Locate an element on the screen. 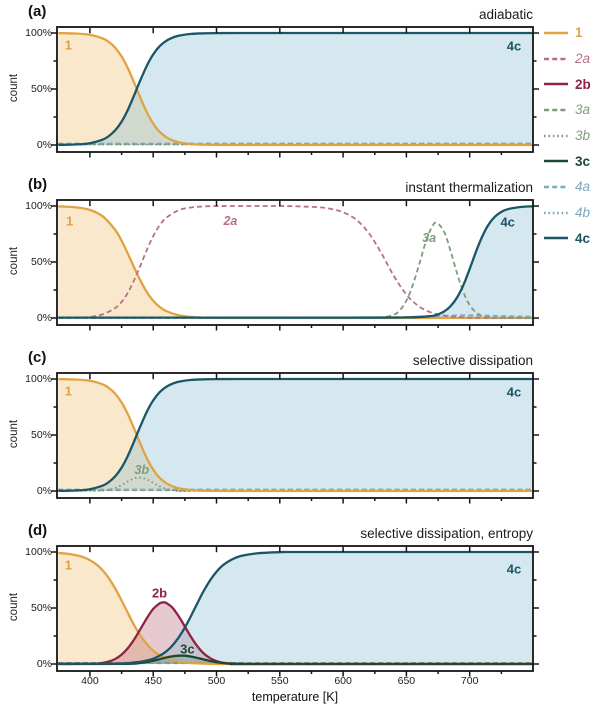  curve-label-1-a: 1 is located at coordinates (68, 45).